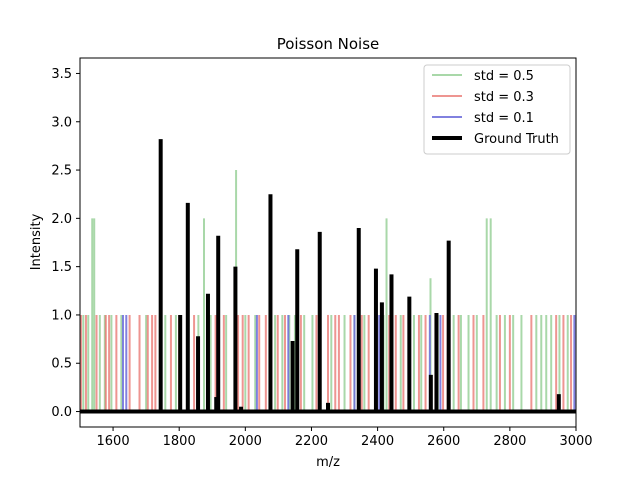 This screenshot has height=480, width=640. Describe the element at coordinates (575, 441) in the screenshot. I see `x-tick-label: 3000` at that location.